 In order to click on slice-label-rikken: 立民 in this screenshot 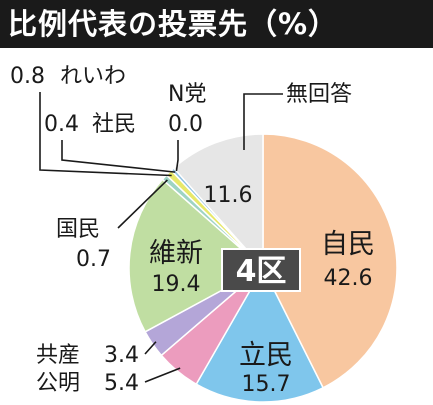, I will do `click(266, 355)`.